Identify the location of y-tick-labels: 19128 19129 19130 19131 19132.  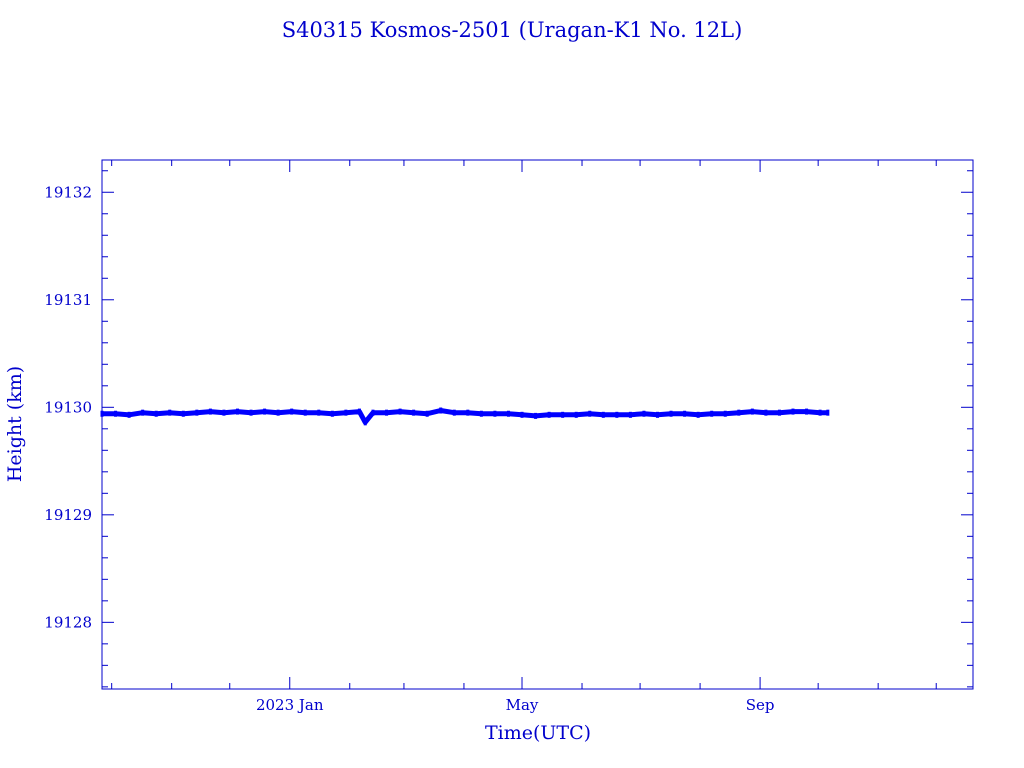
(68, 407).